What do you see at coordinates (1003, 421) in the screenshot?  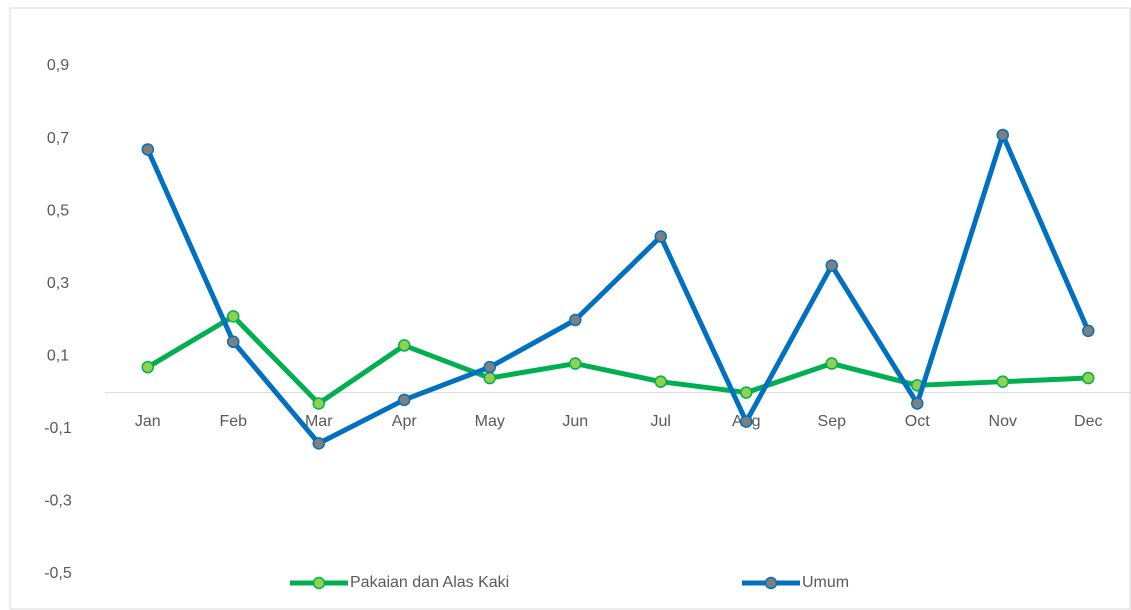 I see `x-tick-label: Nov` at bounding box center [1003, 421].